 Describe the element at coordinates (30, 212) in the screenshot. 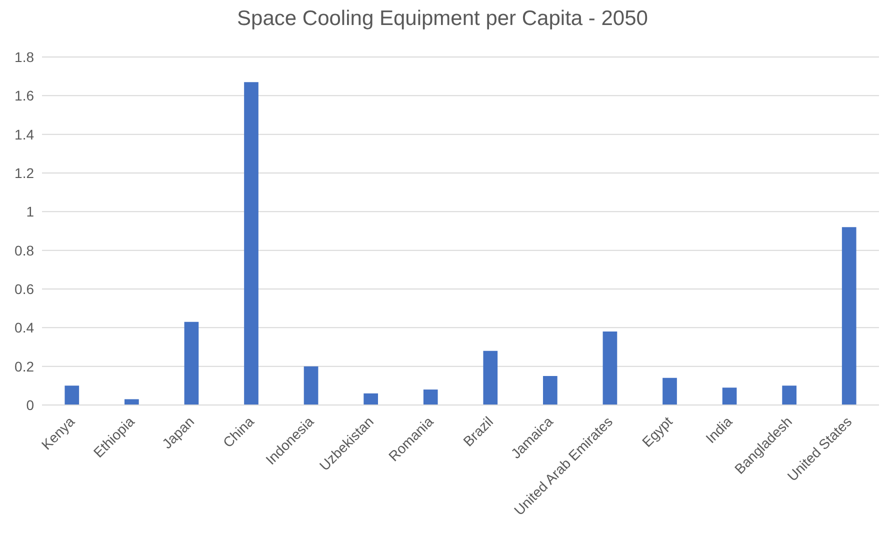

I see `y-tick-label: 1` at that location.